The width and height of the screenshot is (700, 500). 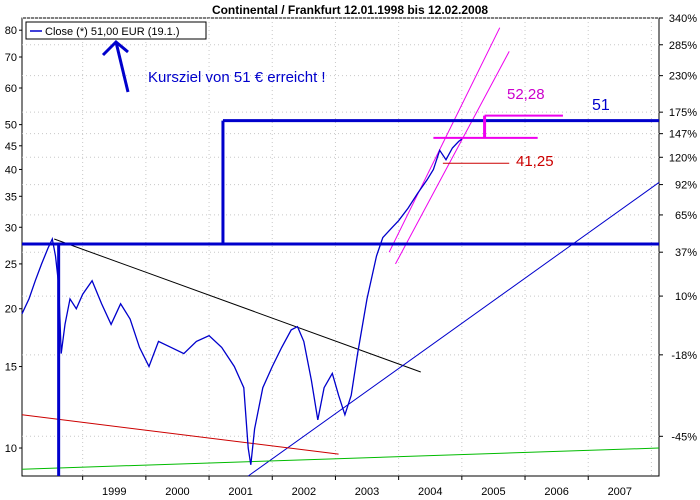 What do you see at coordinates (304, 492) in the screenshot?
I see `x-tick-label: 2002` at bounding box center [304, 492].